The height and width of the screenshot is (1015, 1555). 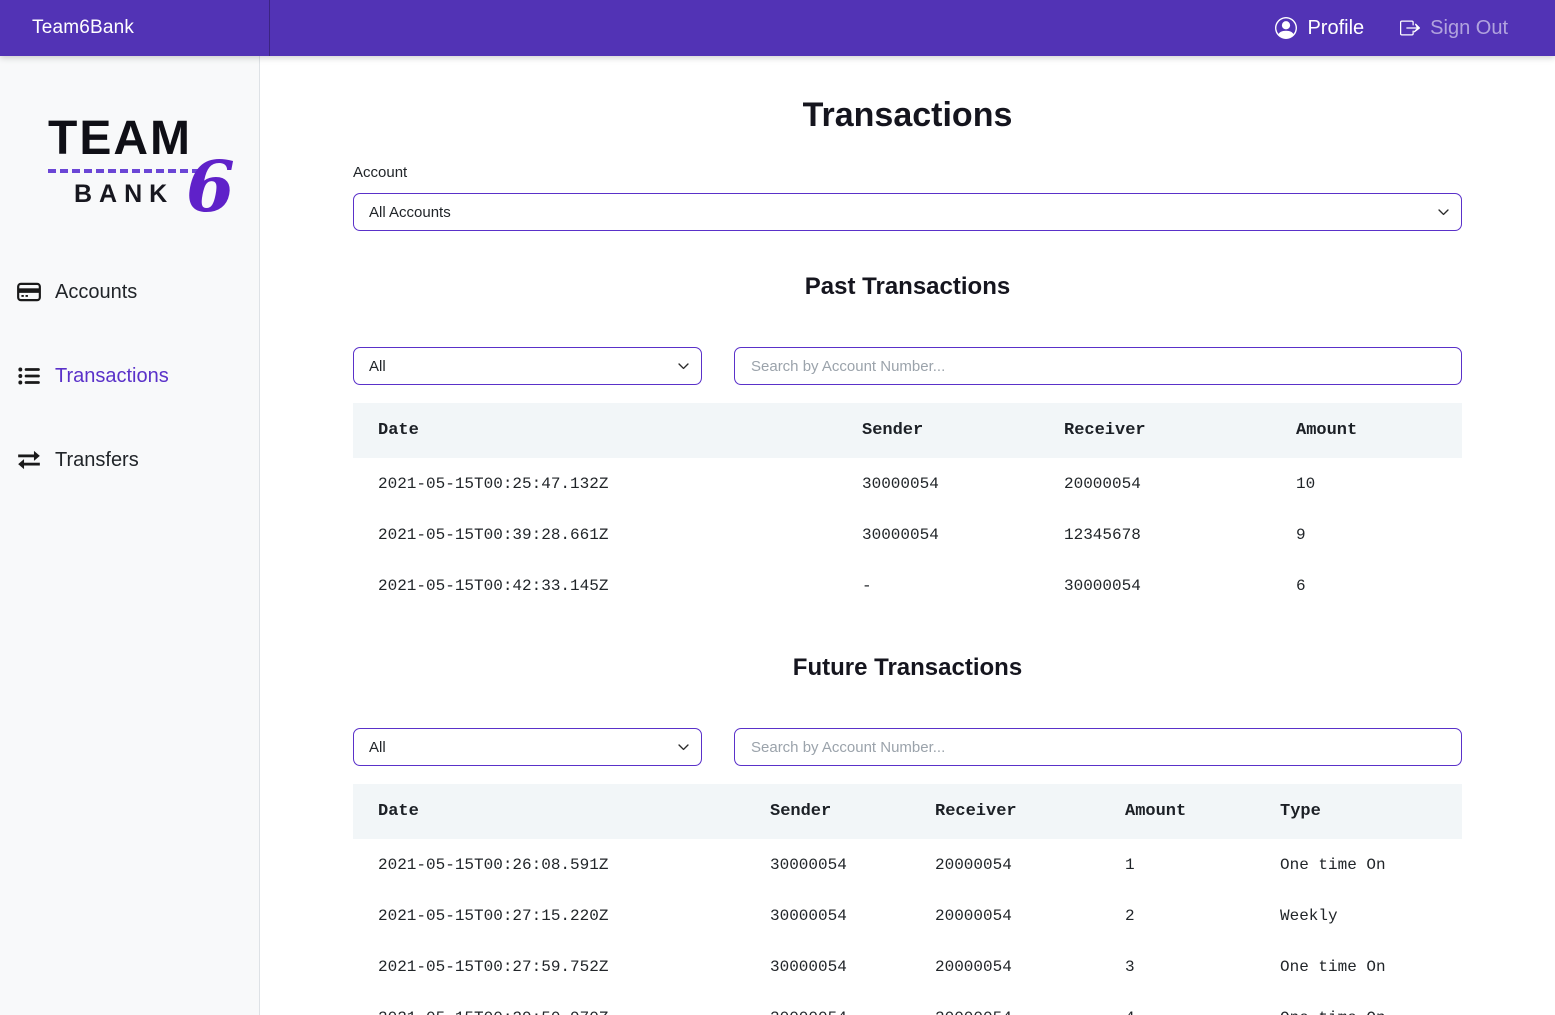 I want to click on table-row: 2021-05-15T00:42:33.145Z - 30000054 6, so click(x=907, y=585).